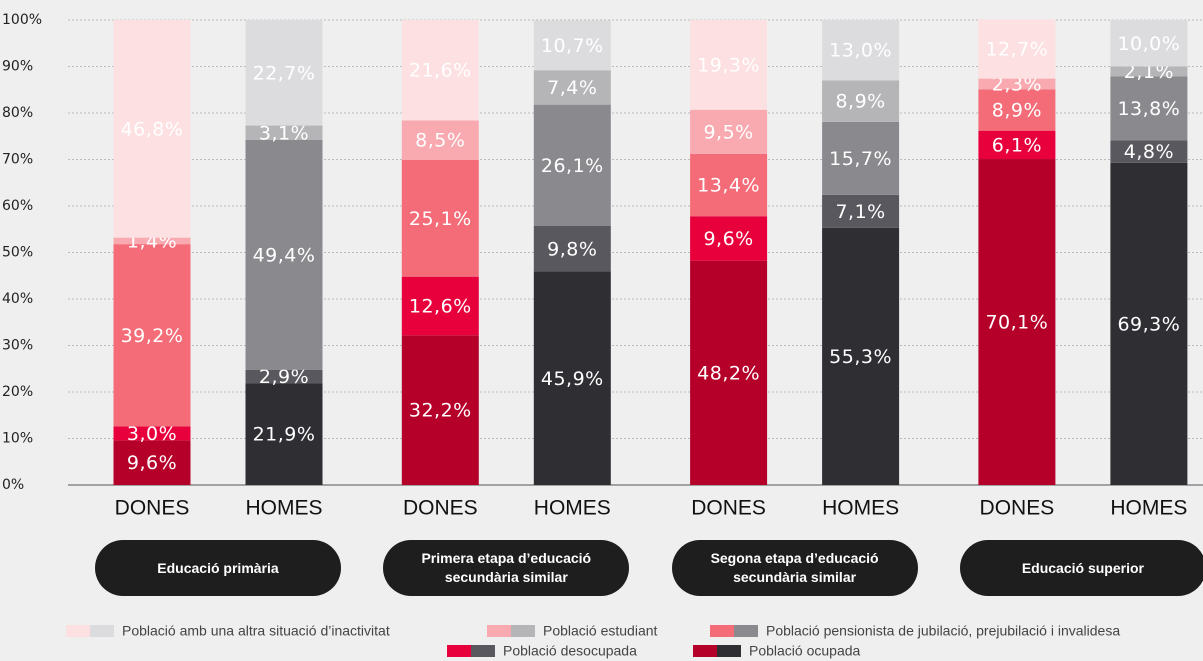  Describe the element at coordinates (13, 485) in the screenshot. I see `y-tick-label: 0%` at that location.